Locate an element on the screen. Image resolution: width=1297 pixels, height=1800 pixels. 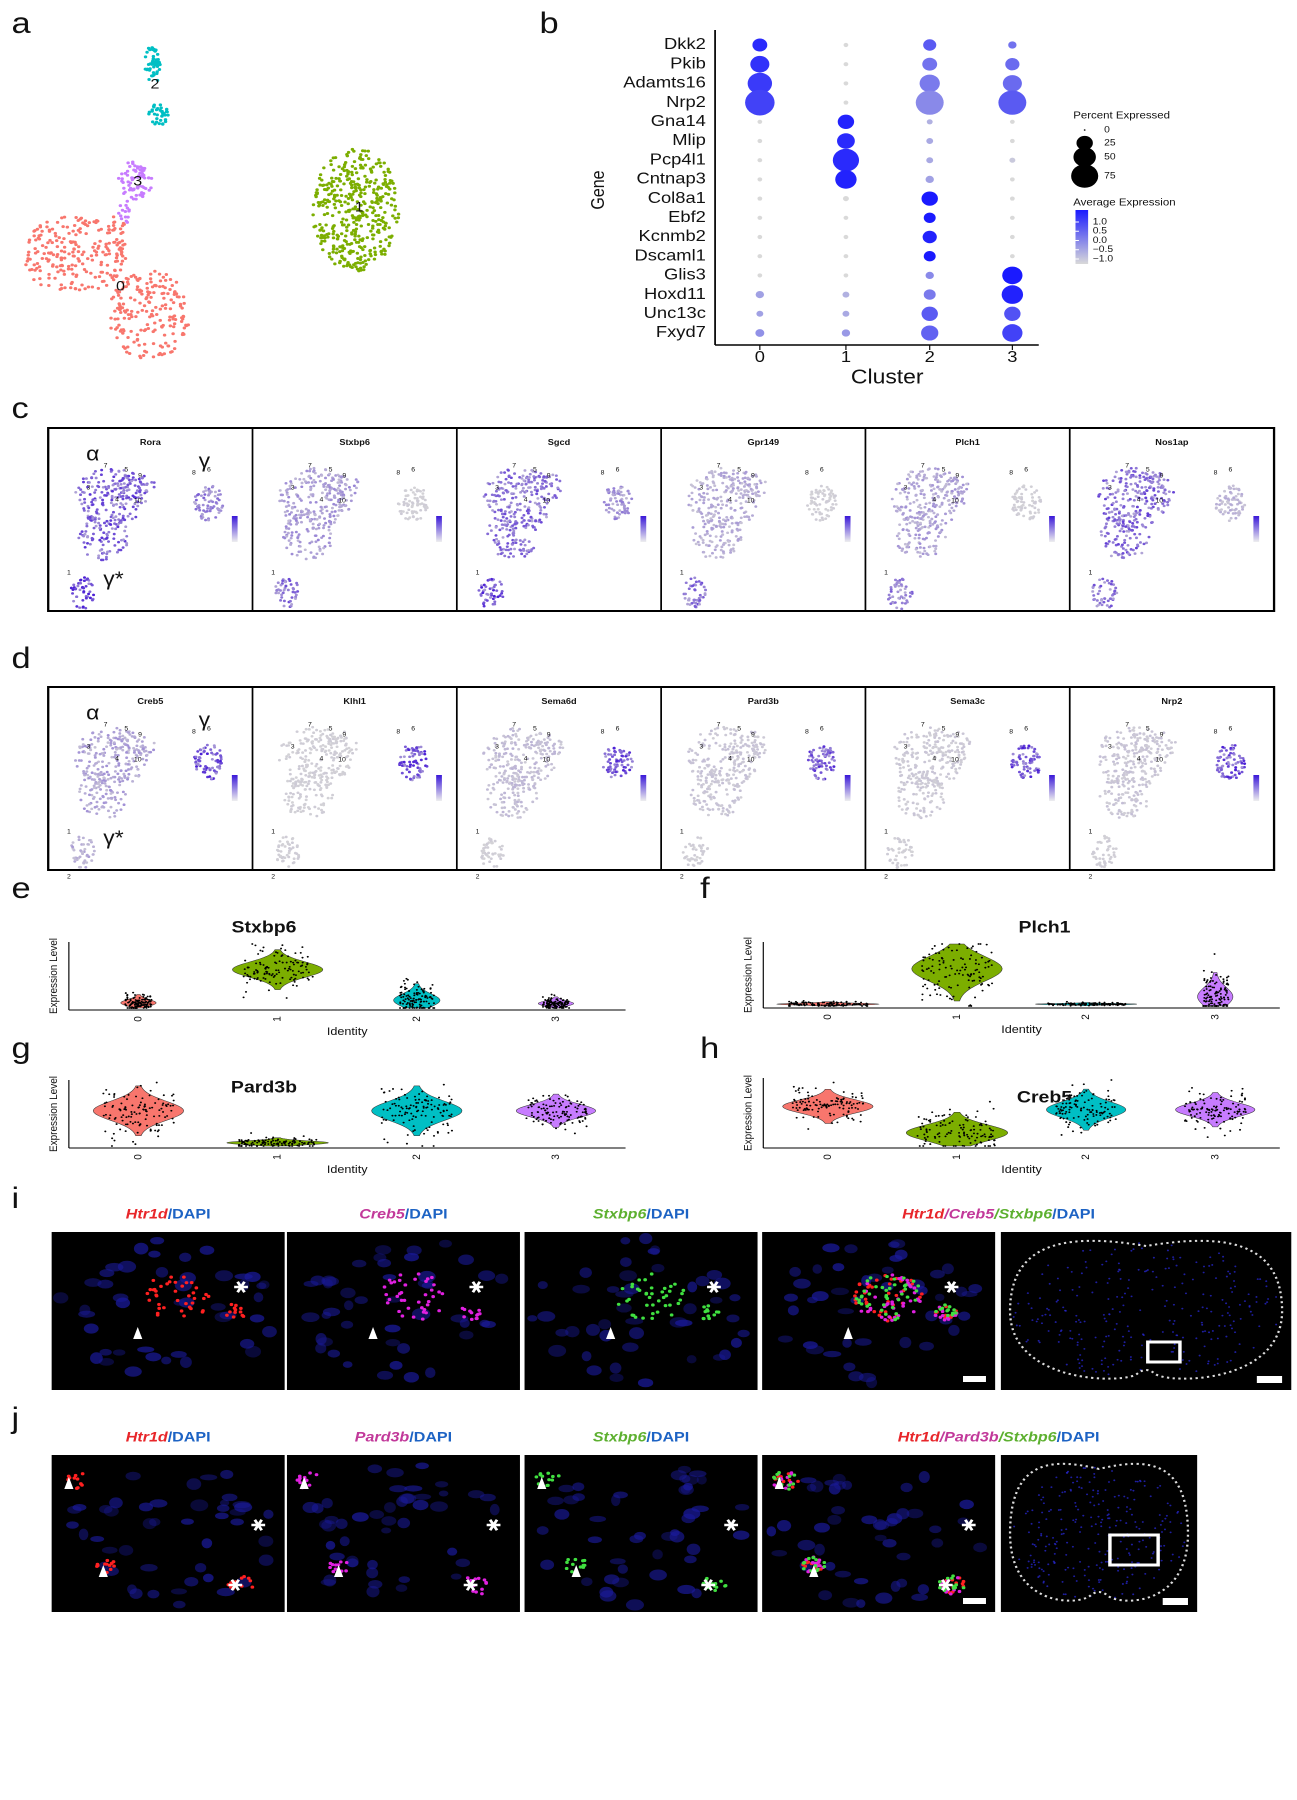
colorbar-label: −1.0 is located at coordinates (1103, 259).